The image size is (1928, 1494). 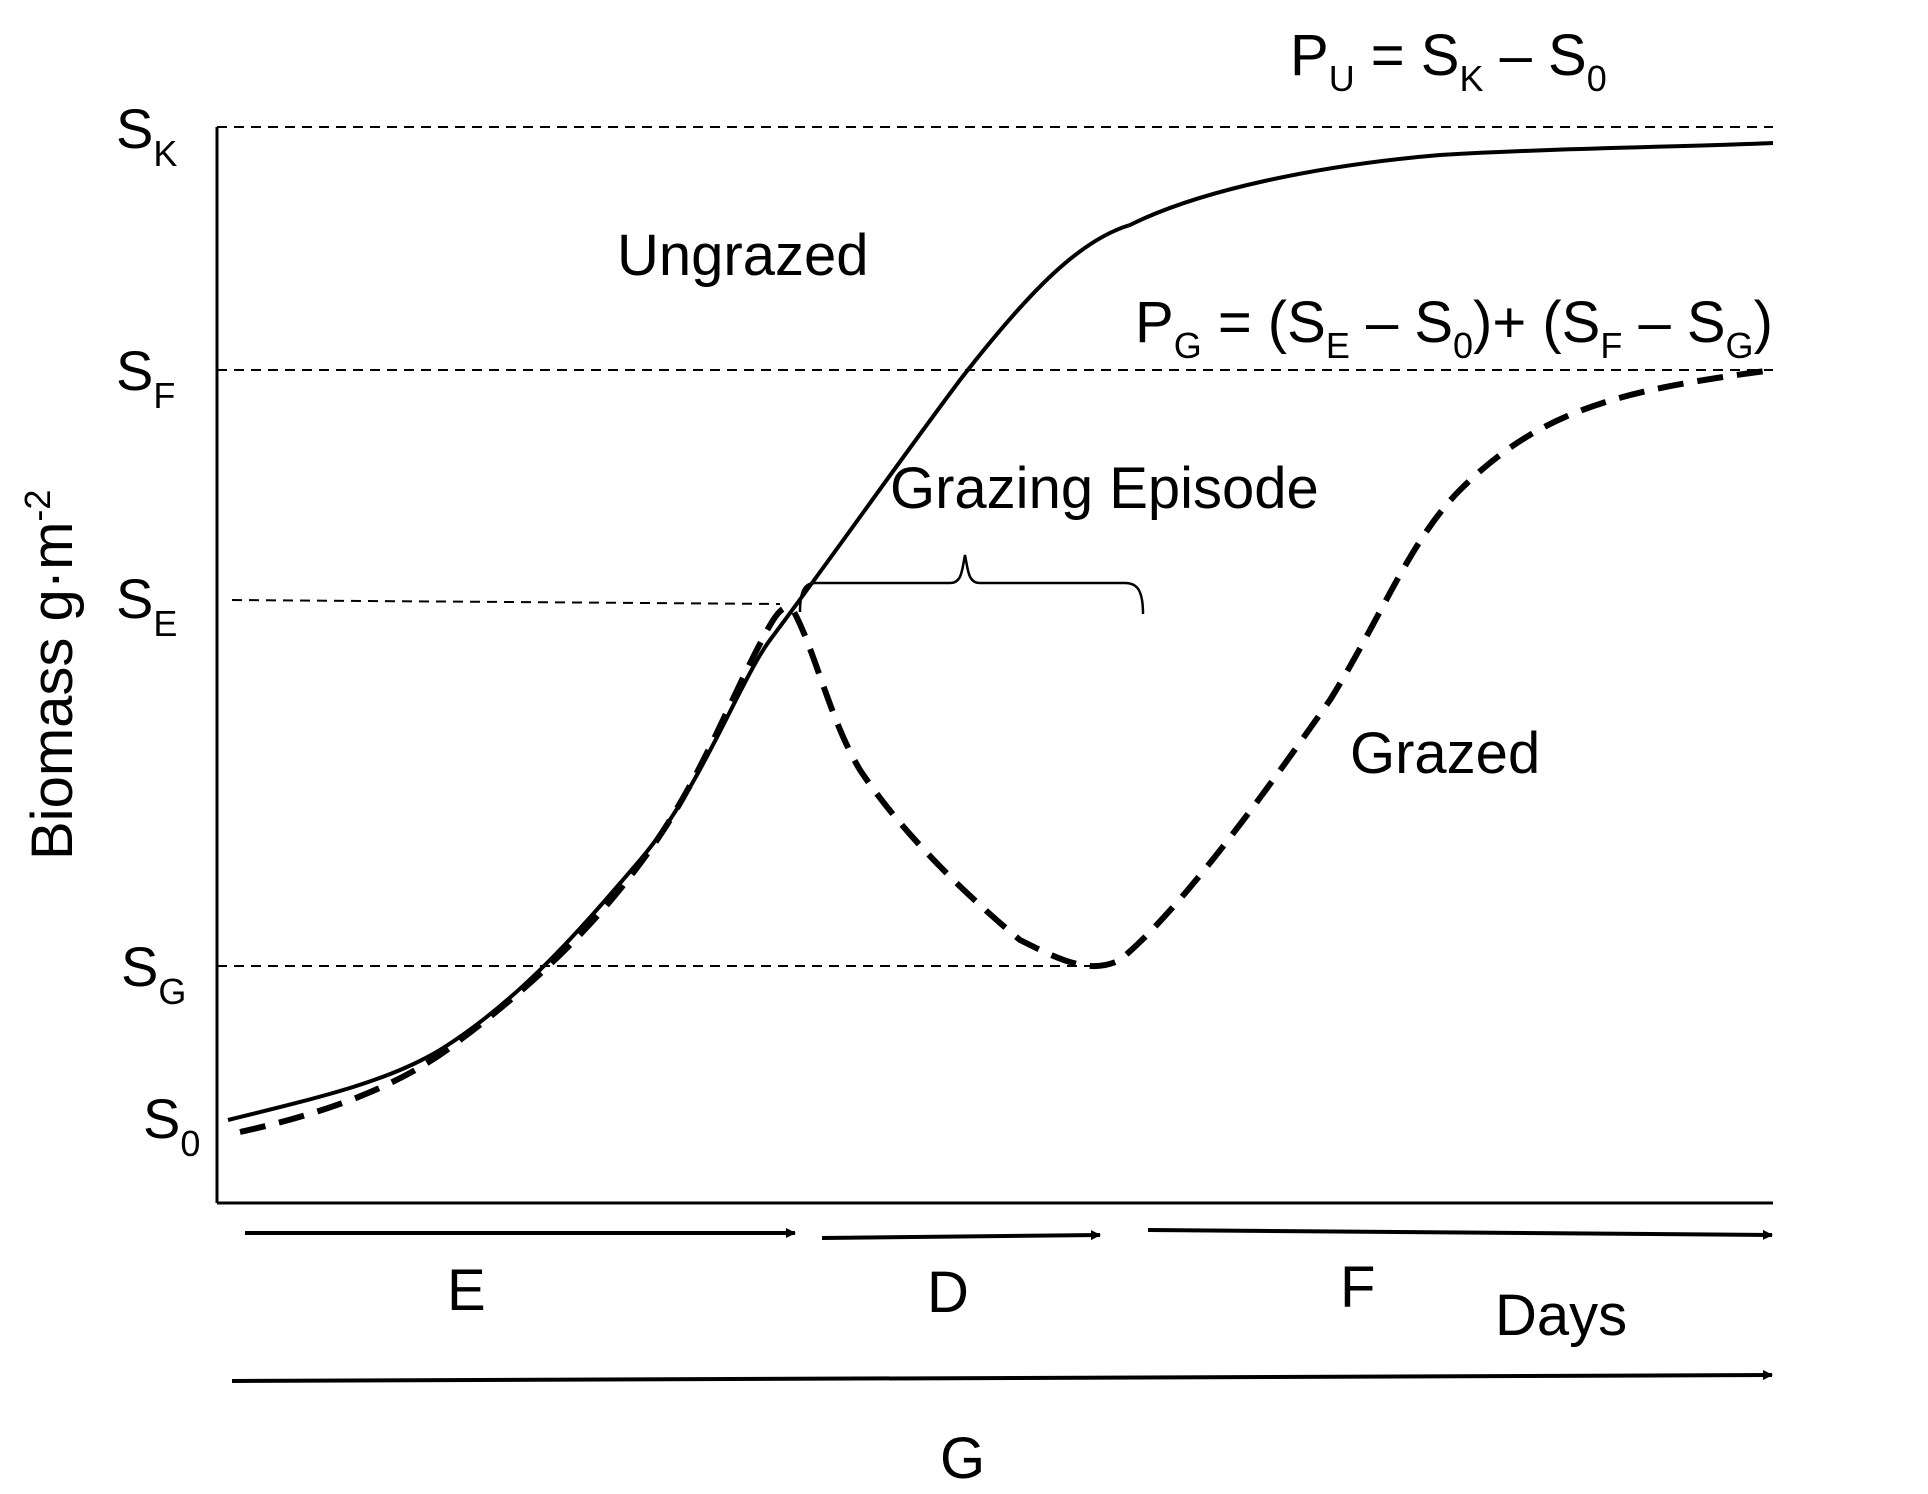 I want to click on pu-p-sub: U, so click(x=1342, y=78).